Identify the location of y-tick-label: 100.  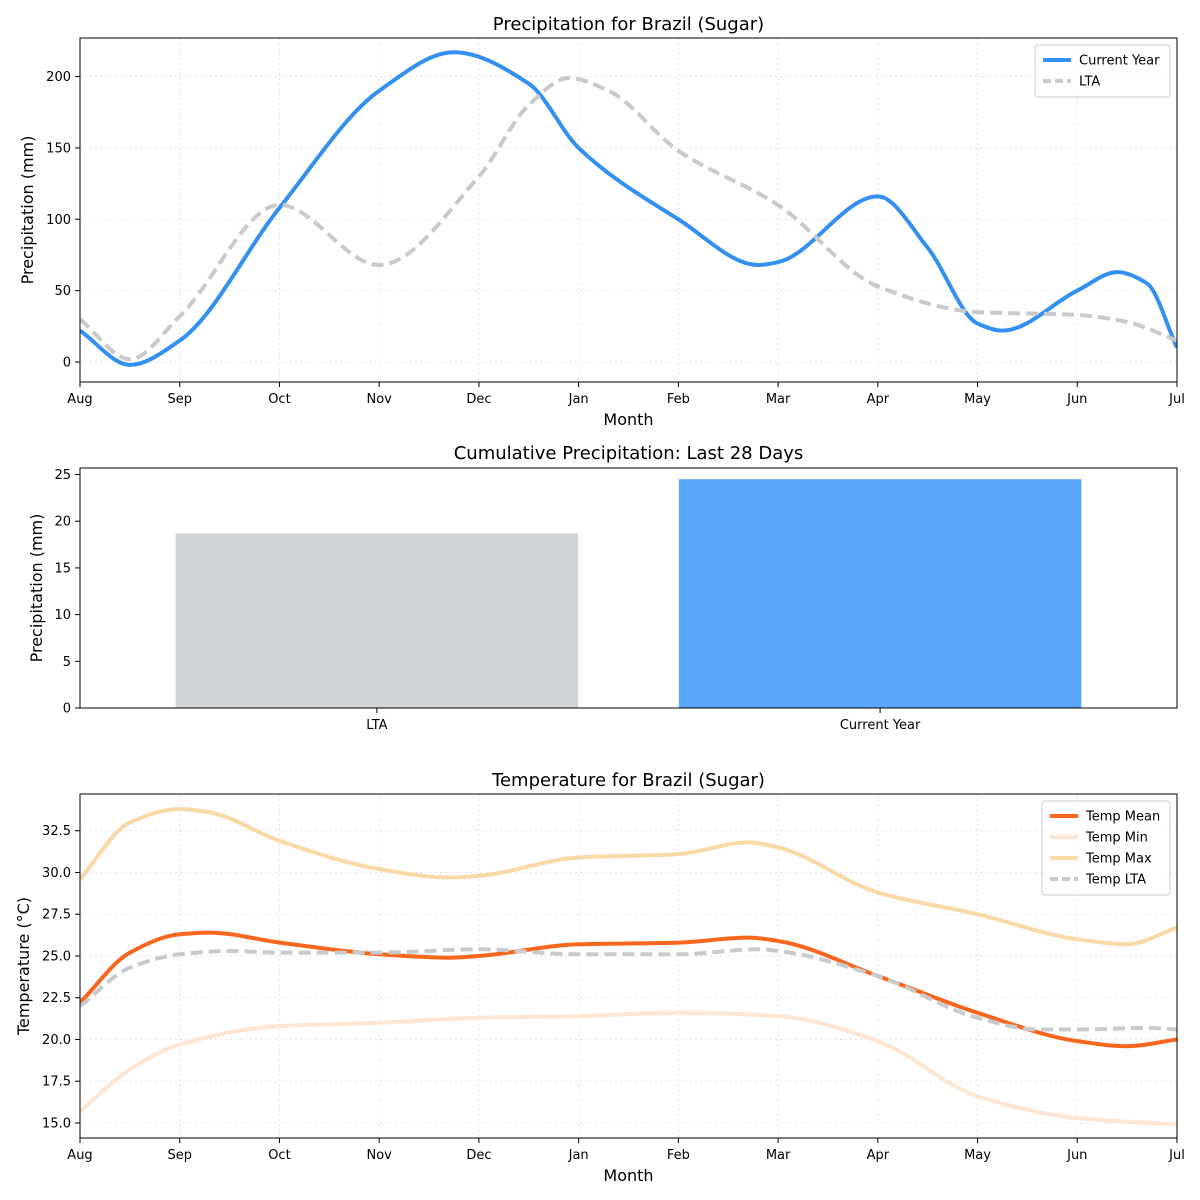
(58, 220).